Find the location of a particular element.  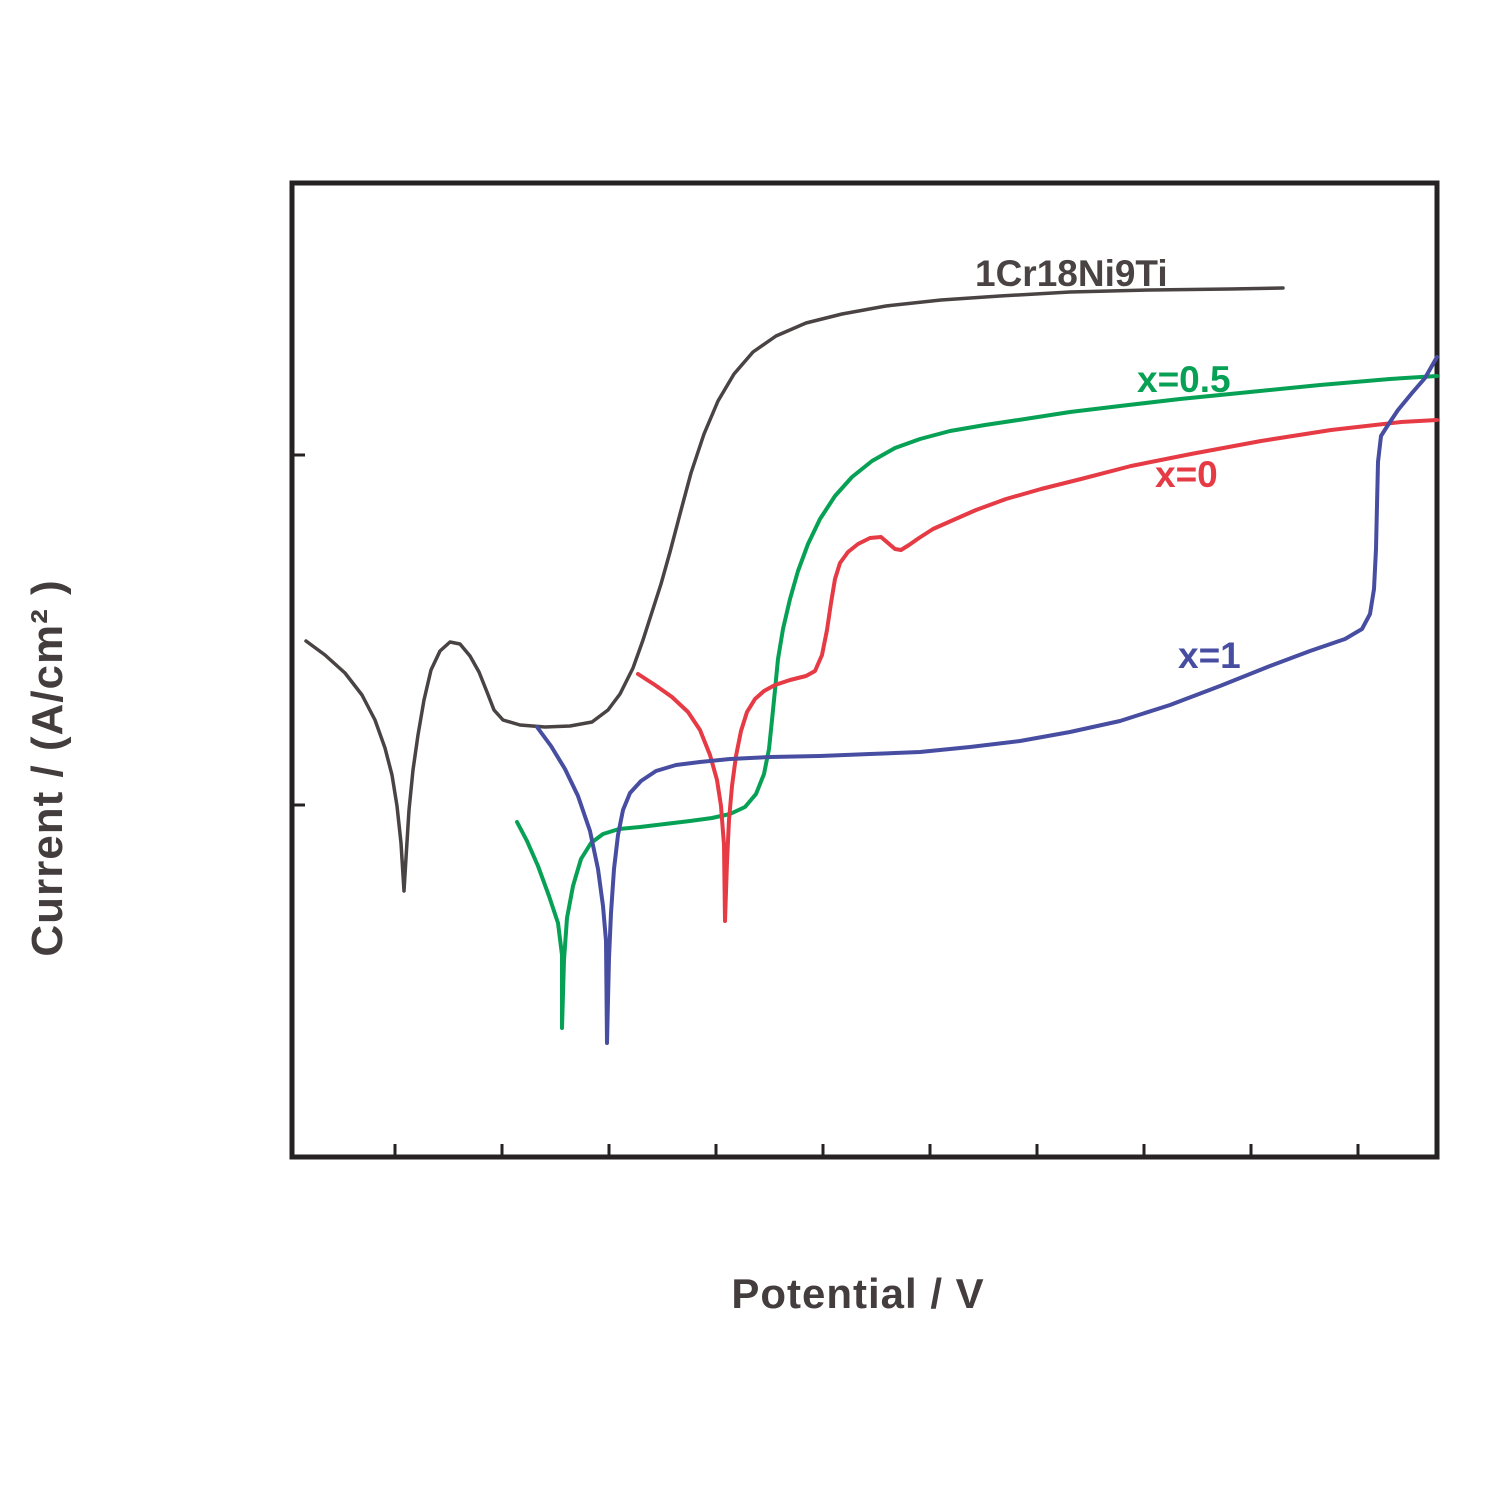

x-axis-ticks is located at coordinates (876, 1149).